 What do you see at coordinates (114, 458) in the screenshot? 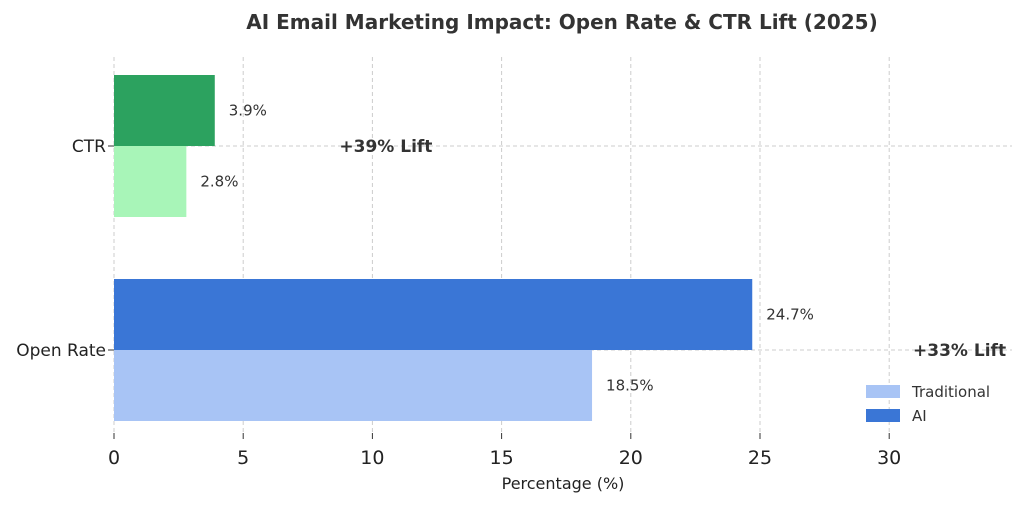
I see `x-tick-label: 0` at bounding box center [114, 458].